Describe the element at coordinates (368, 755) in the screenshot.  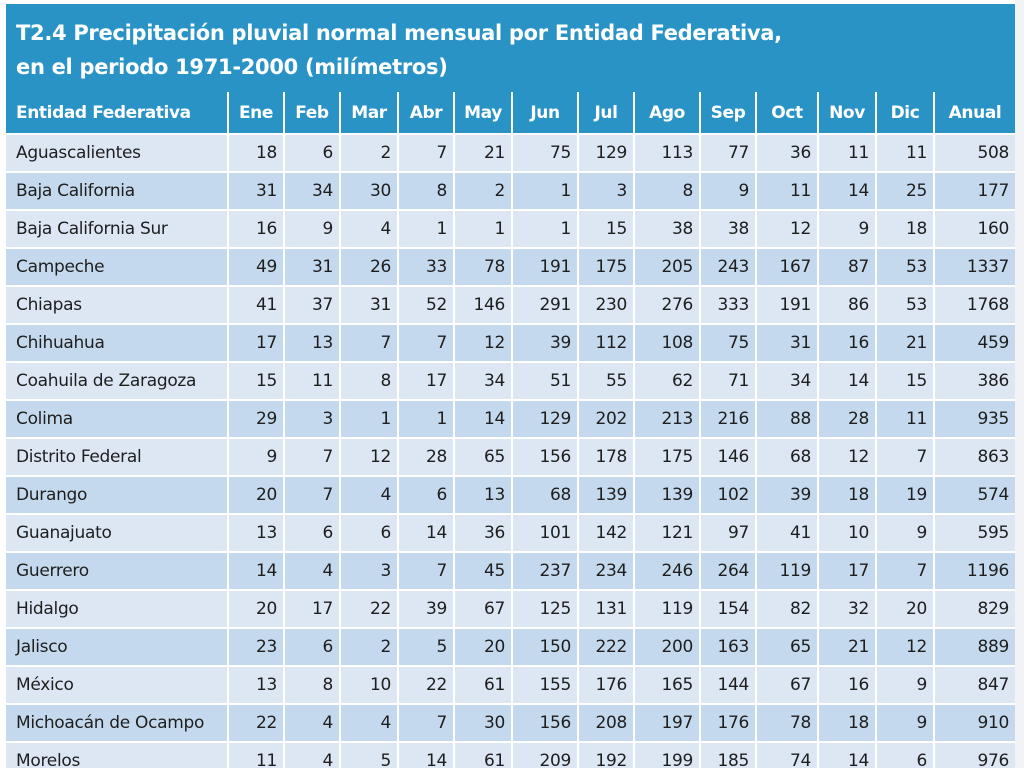
I see `cell-mar: 5` at that location.